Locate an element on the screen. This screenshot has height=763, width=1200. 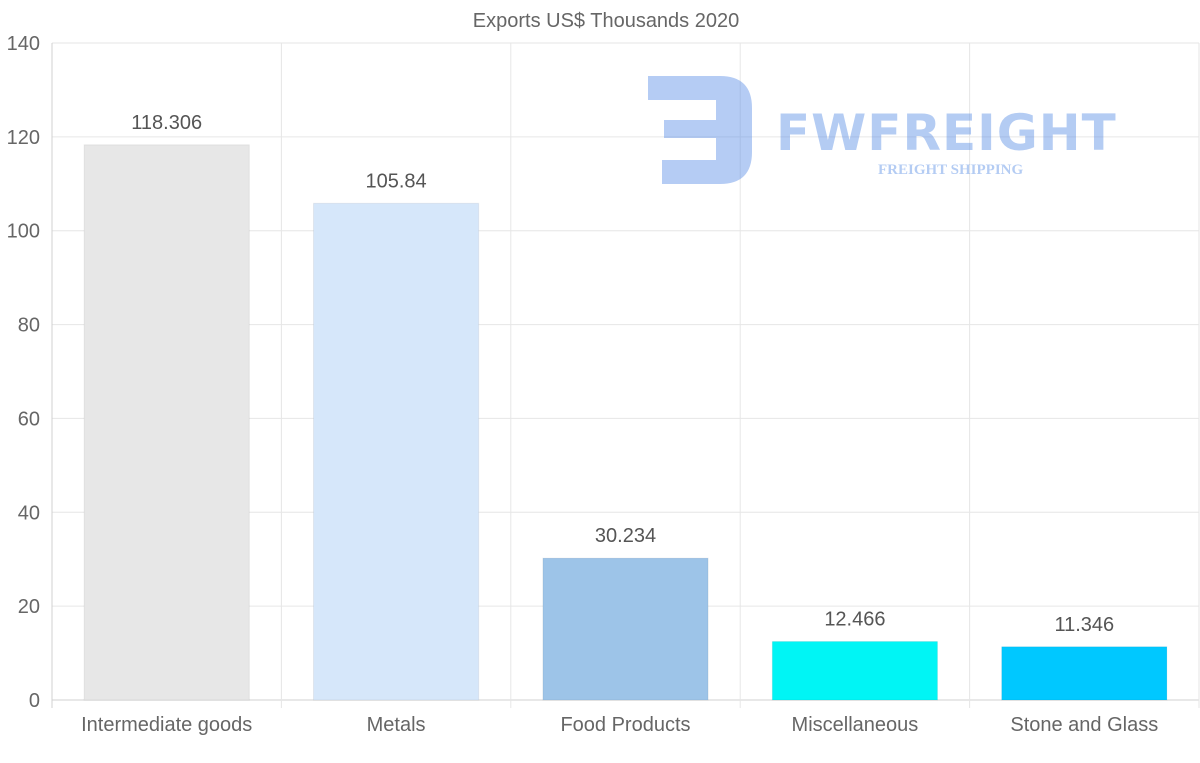
bar-value-label: 118.306 is located at coordinates (166, 123).